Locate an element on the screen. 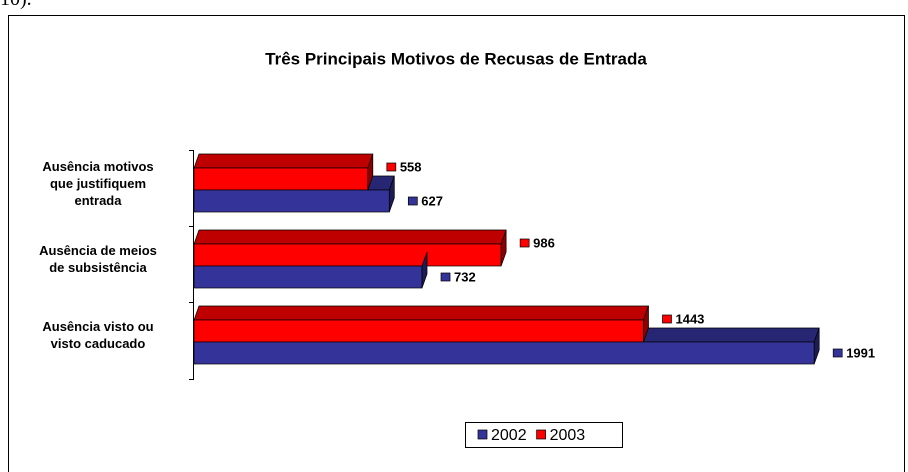  category-label: Ausência de meios de subsistência is located at coordinates (98, 259).